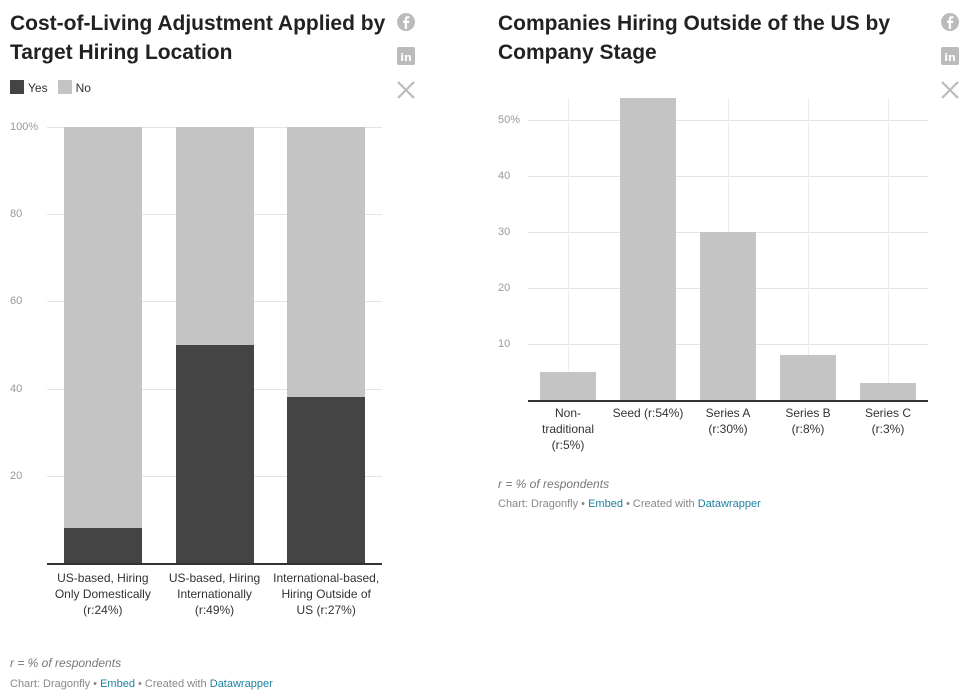 This screenshot has width=978, height=690. What do you see at coordinates (214, 594) in the screenshot?
I see `x-tick-label: US-based, Hiring Internationally (r:49%)` at bounding box center [214, 594].